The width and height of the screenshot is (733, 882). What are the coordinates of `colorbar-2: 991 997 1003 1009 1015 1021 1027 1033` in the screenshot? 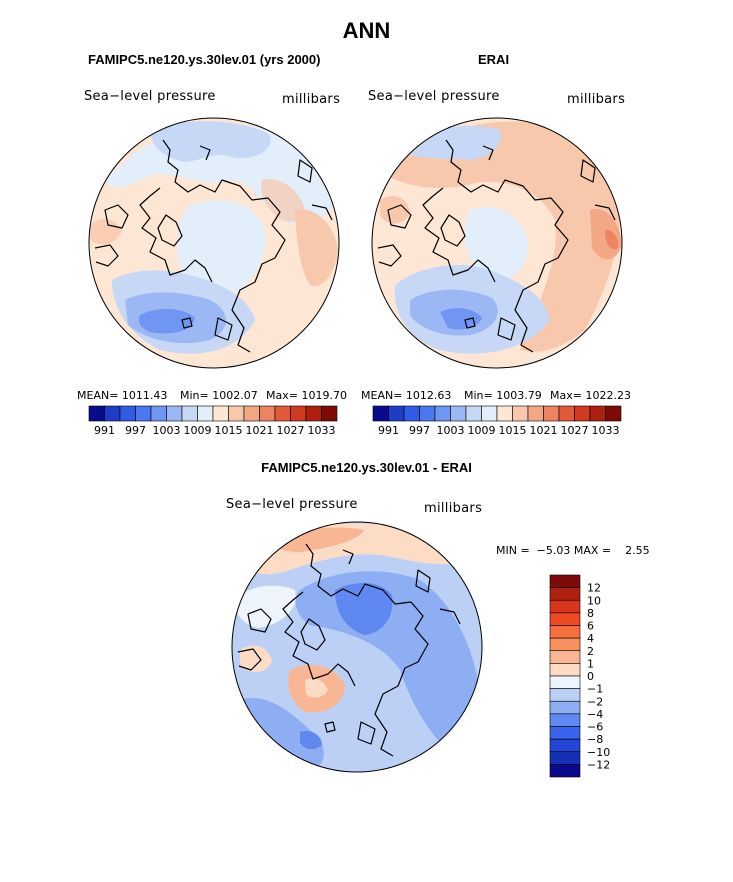 It's located at (497, 421).